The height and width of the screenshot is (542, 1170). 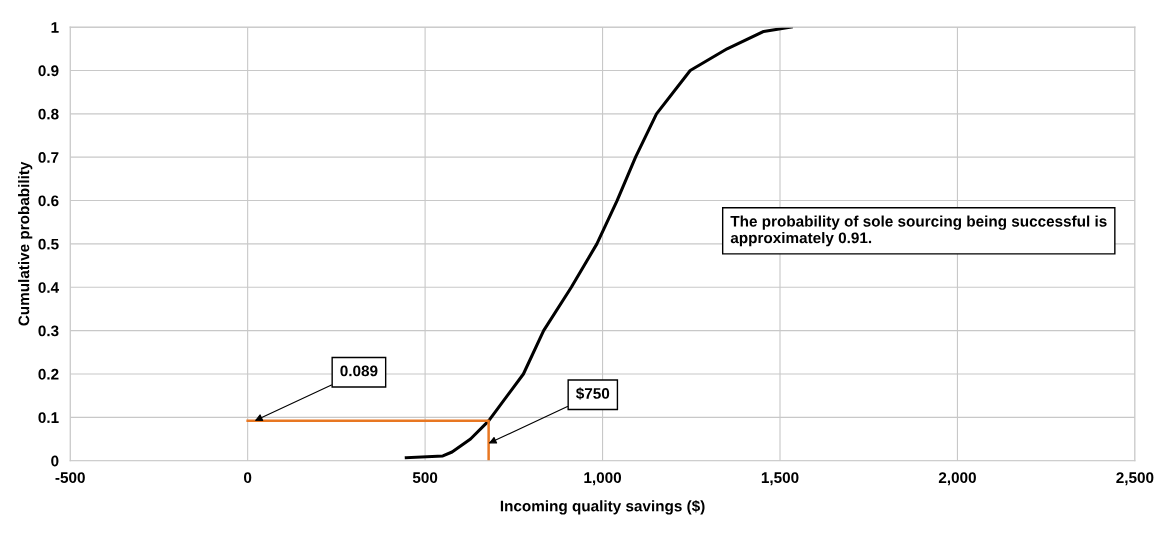 I want to click on y-tick-label: 0.6, so click(x=48, y=201).